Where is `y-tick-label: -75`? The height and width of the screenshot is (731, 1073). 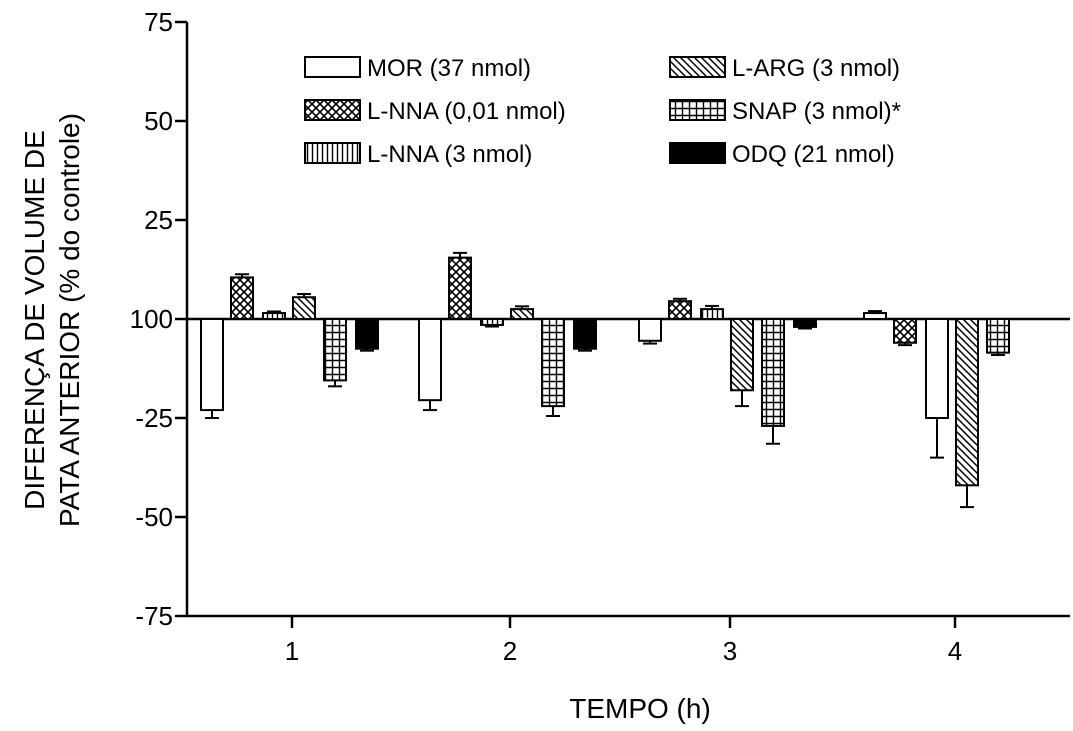 y-tick-label: -75 is located at coordinates (154, 616).